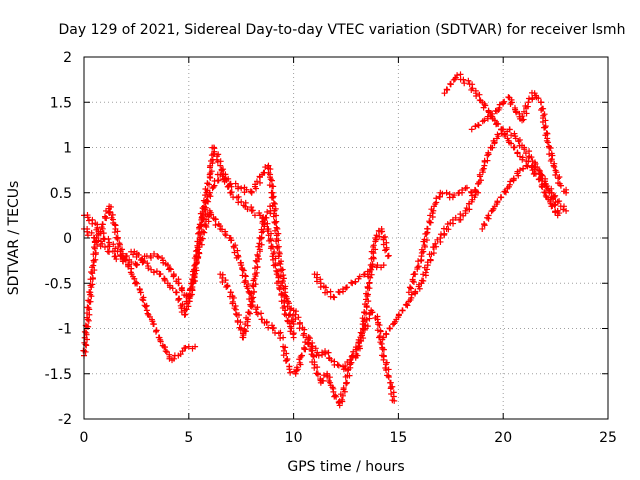 Image resolution: width=640 pixels, height=480 pixels. What do you see at coordinates (398, 438) in the screenshot?
I see `x-tick-label: 15` at bounding box center [398, 438].